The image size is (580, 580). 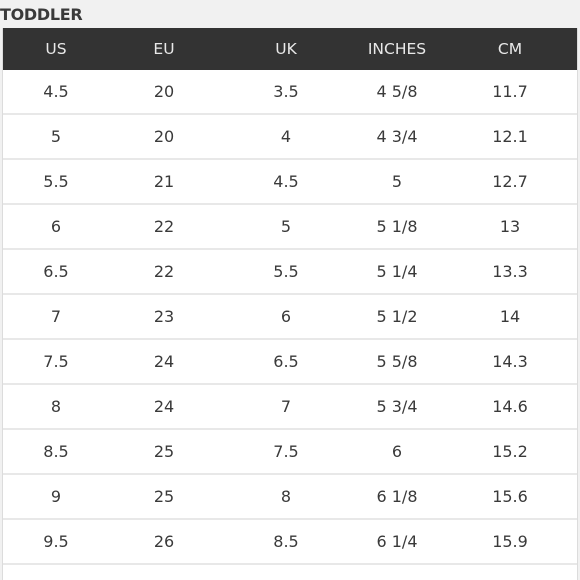 I want to click on table-row: 9.5 26 8.5 6 1/4 15.9, so click(x=290, y=542).